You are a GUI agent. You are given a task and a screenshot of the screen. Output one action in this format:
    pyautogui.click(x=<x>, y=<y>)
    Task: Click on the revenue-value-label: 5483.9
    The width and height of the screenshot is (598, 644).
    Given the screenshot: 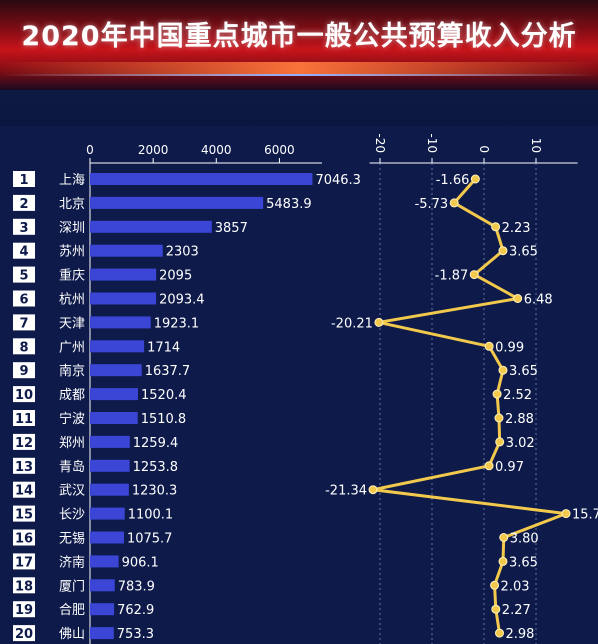 What is the action you would take?
    pyautogui.click(x=289, y=204)
    